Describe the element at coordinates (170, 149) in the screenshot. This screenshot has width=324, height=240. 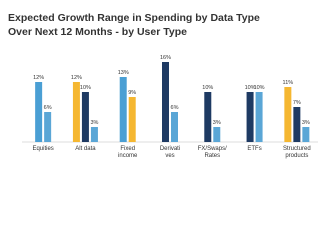
I see `x-tick-label: Derivati` at that location.